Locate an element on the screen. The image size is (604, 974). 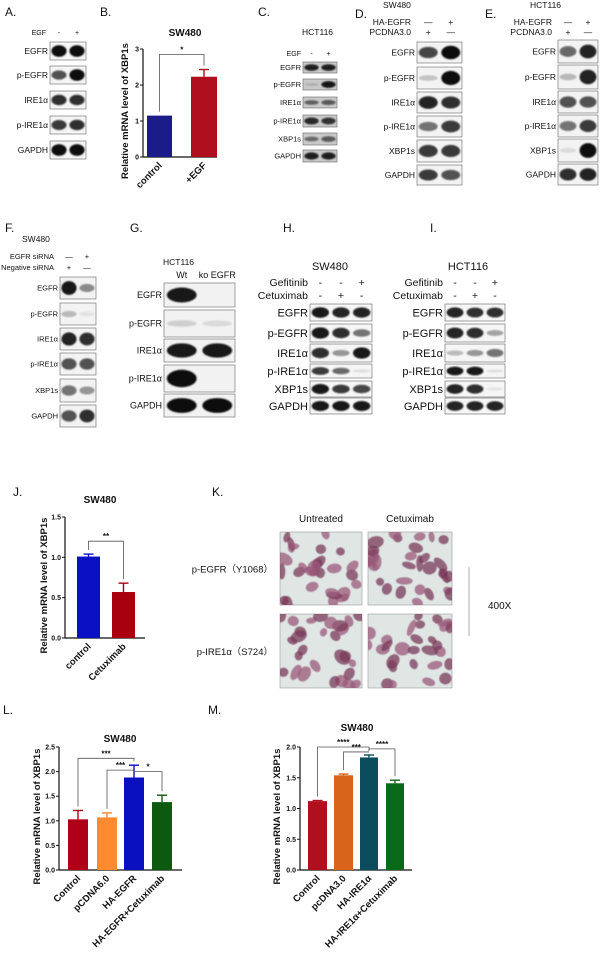
chart-title: SW480 is located at coordinates (100, 500).